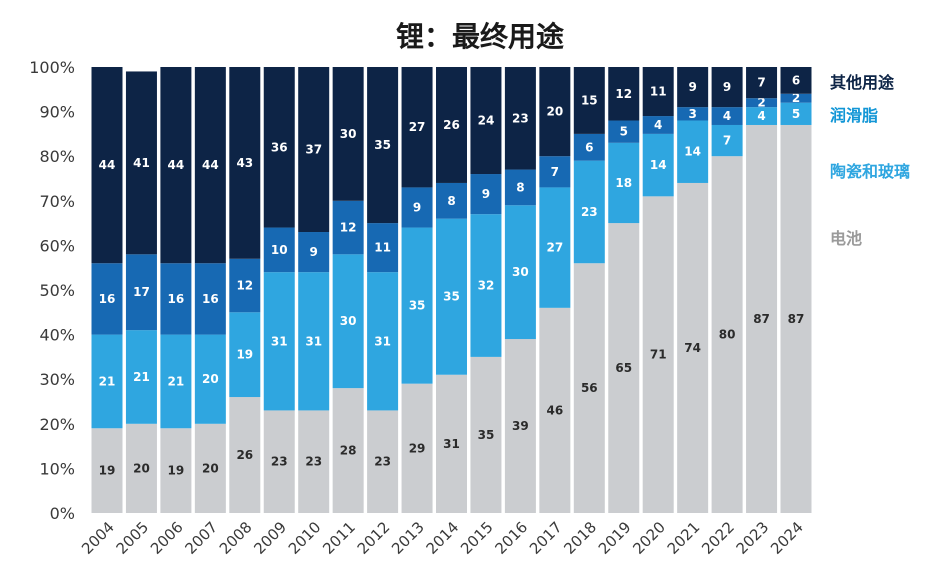 The height and width of the screenshot is (578, 942). I want to click on data-label: 16, so click(107, 299).